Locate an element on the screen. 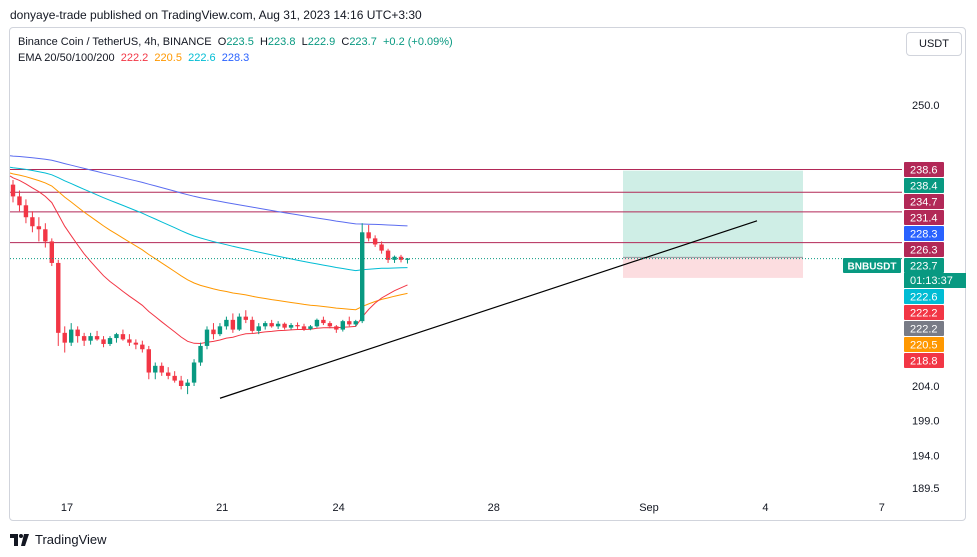 Image resolution: width=977 pixels, height=557 pixels. x-tick-label: 4 is located at coordinates (765, 508).